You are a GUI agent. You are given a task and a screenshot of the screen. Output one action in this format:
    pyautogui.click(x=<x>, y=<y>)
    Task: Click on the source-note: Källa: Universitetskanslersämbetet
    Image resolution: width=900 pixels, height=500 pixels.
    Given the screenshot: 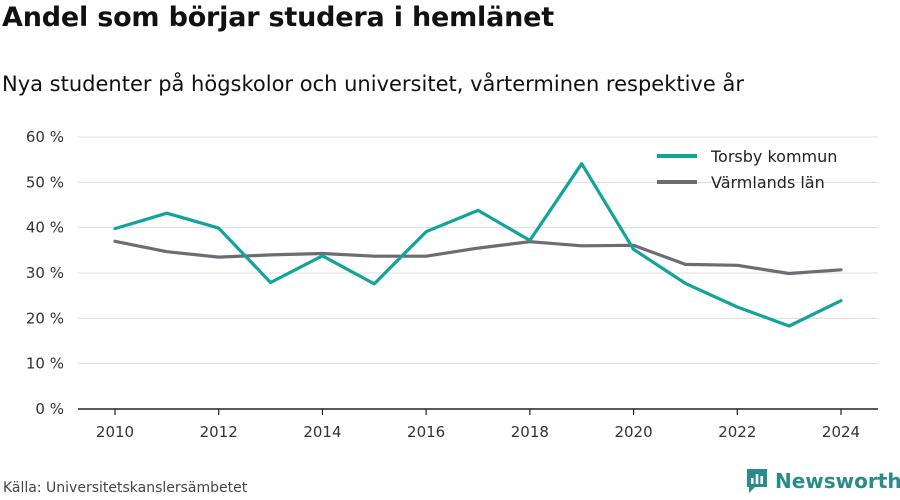 What is the action you would take?
    pyautogui.click(x=125, y=488)
    